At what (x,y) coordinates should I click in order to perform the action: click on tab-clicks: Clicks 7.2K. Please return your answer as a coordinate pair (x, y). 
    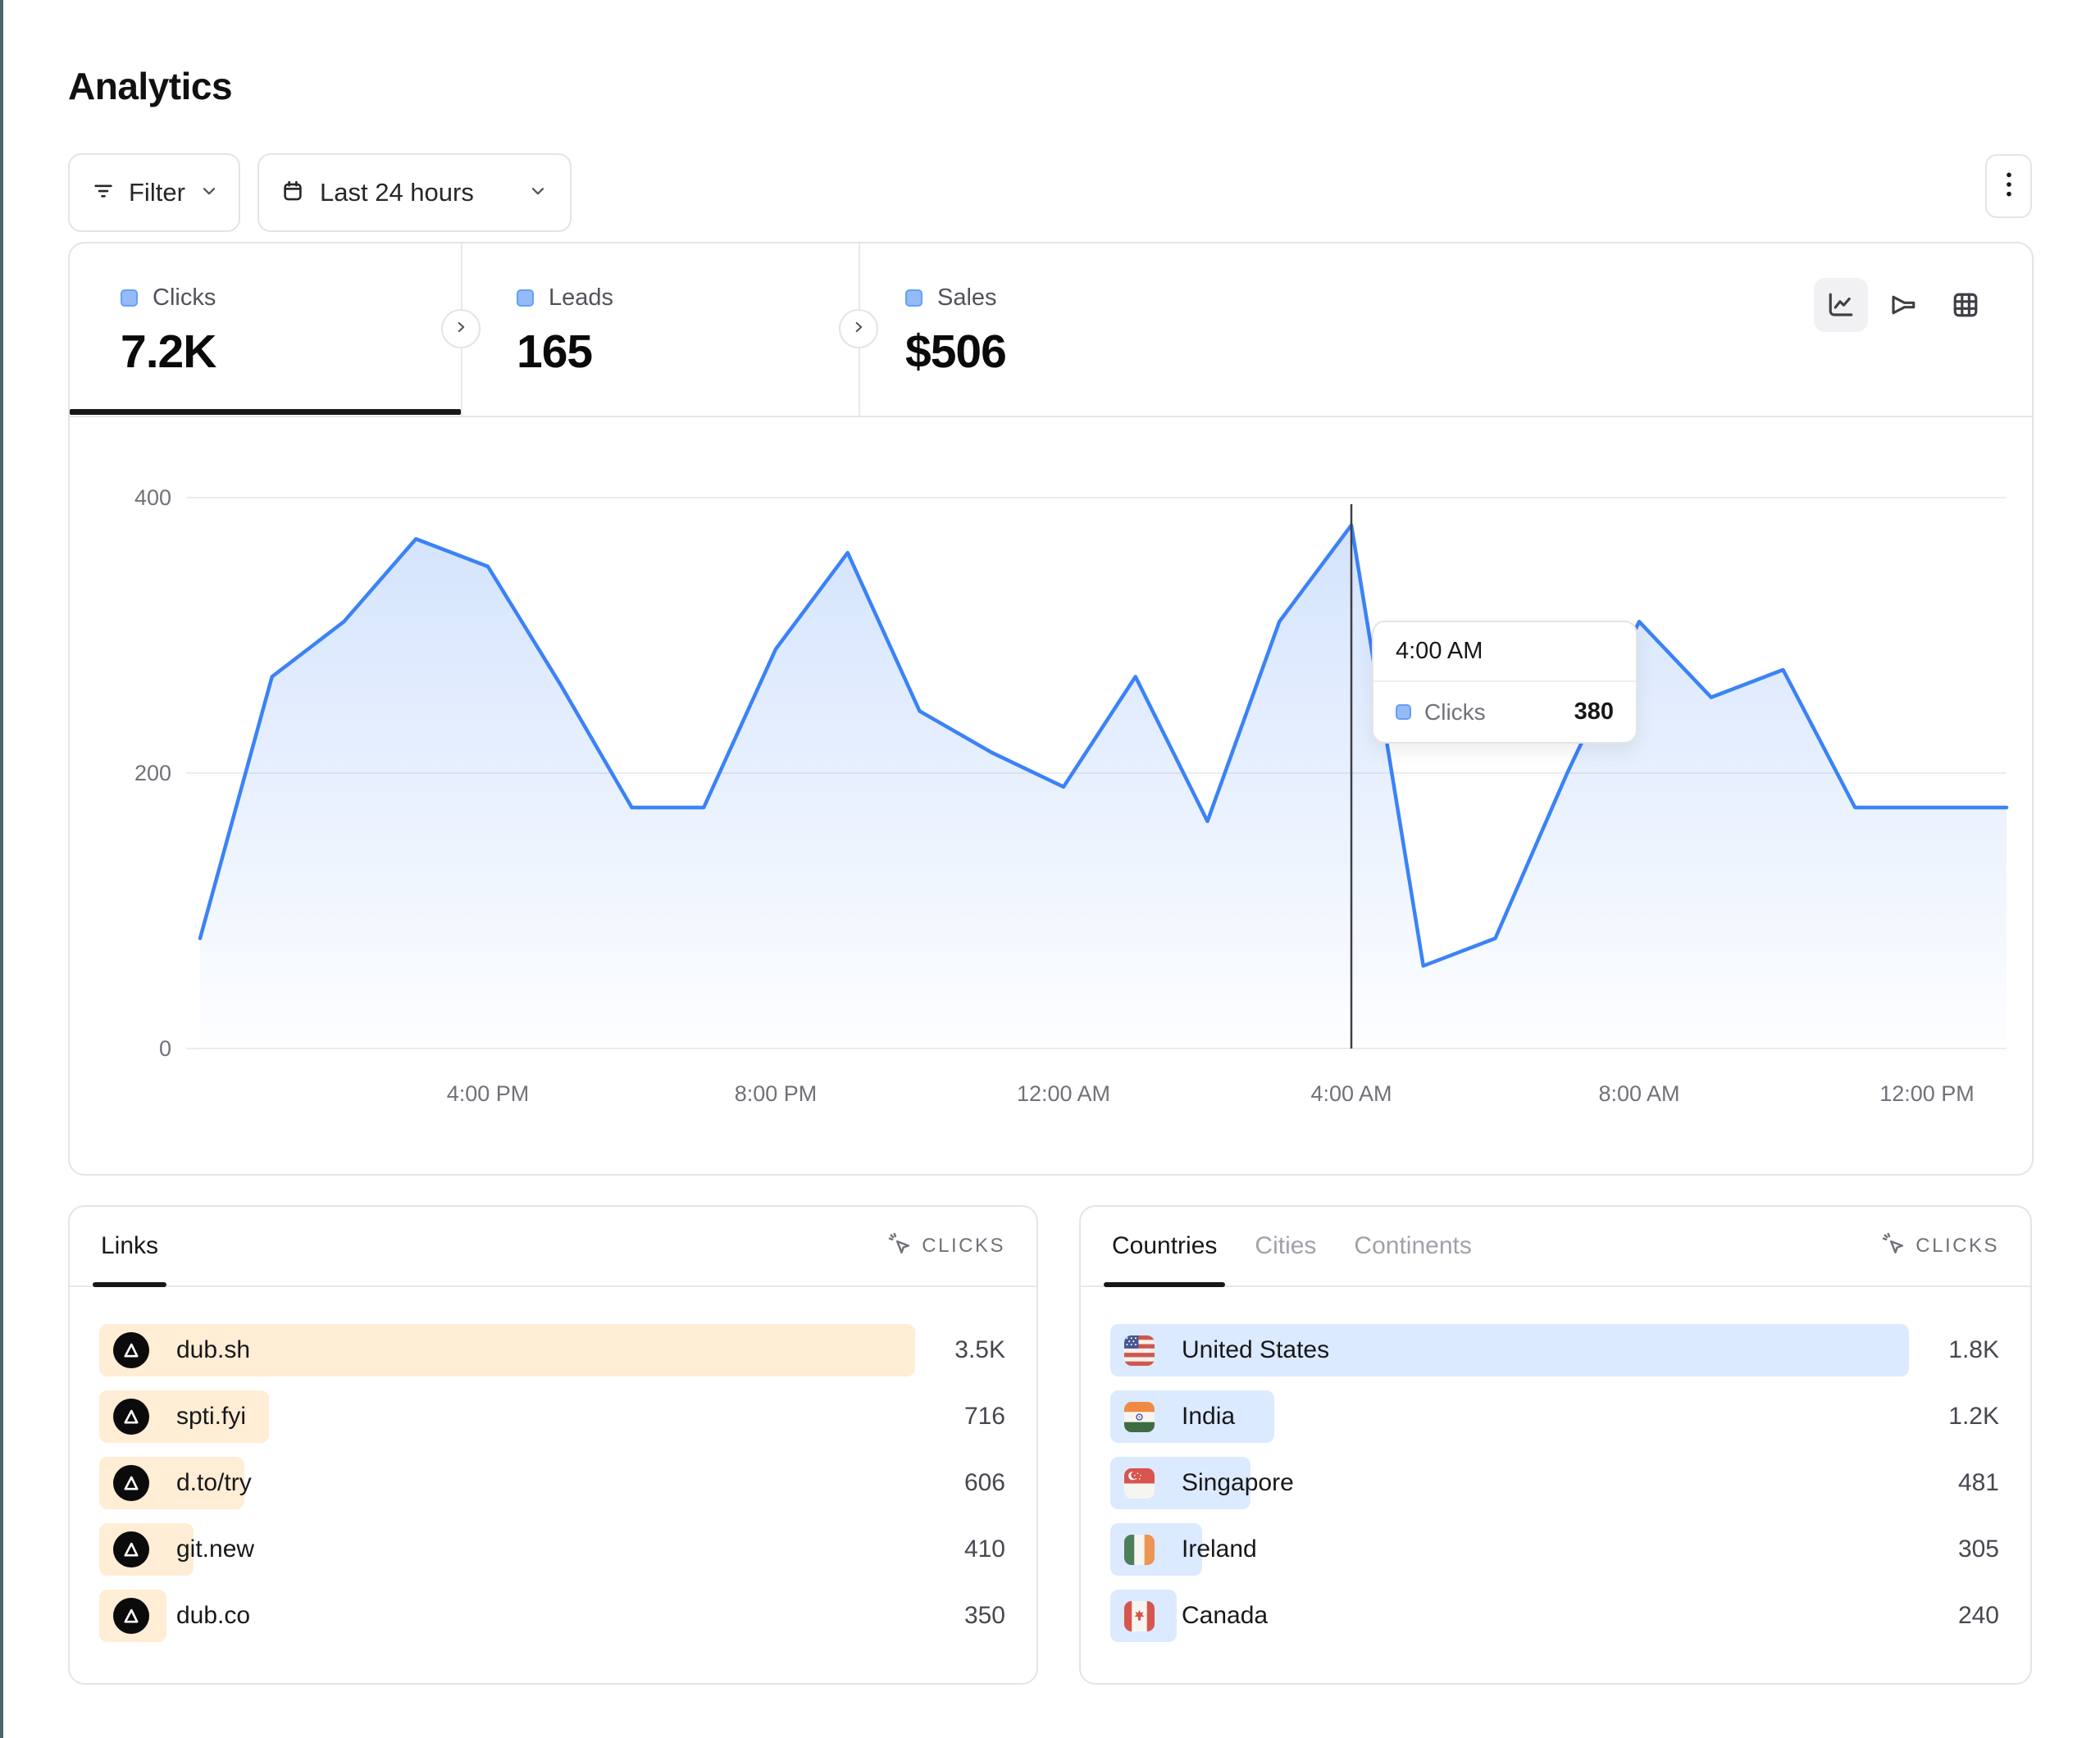
    Looking at the image, I should click on (265, 329).